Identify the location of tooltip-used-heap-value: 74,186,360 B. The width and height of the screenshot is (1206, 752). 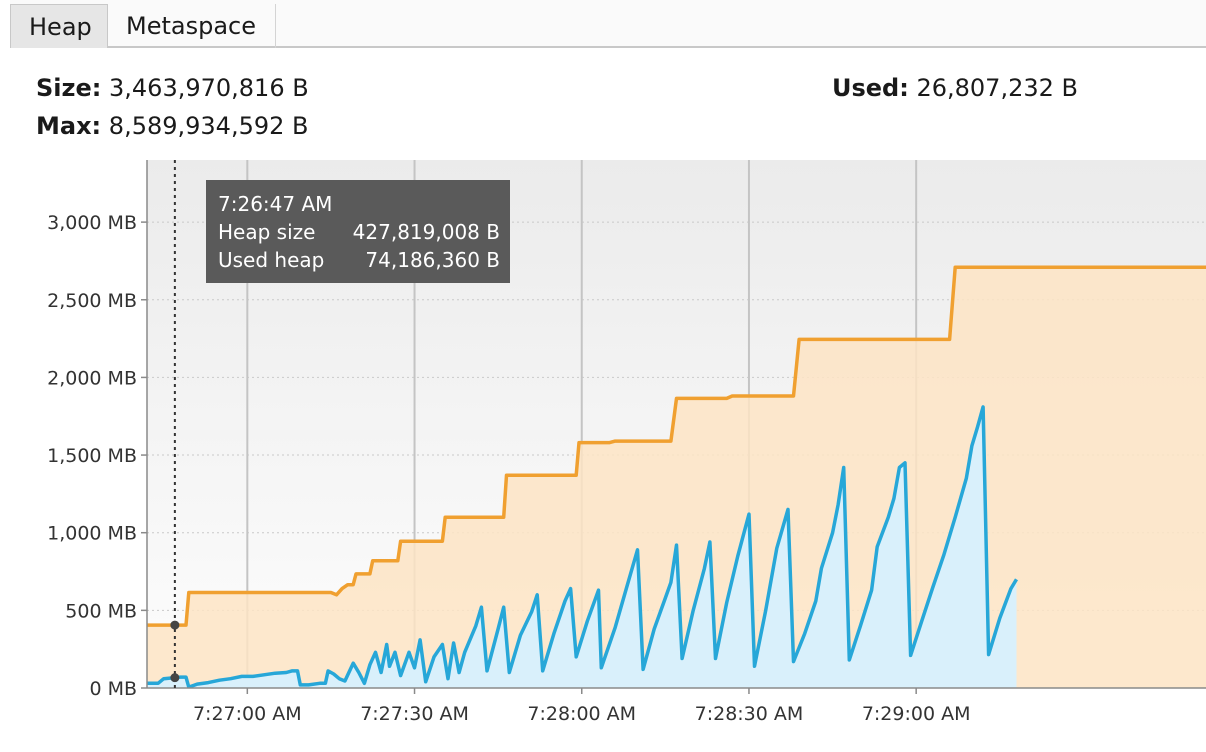
(432, 260).